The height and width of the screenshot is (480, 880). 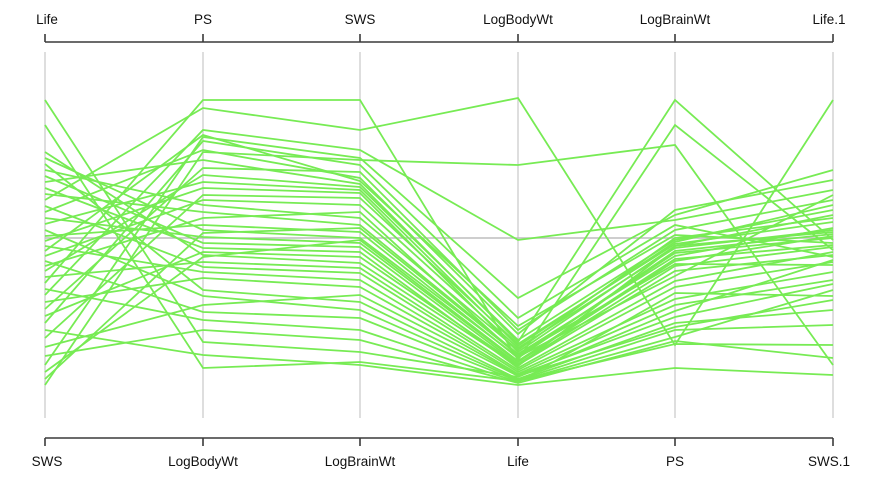 I want to click on bottom-axis-label-5: SWS.1, so click(x=829, y=461).